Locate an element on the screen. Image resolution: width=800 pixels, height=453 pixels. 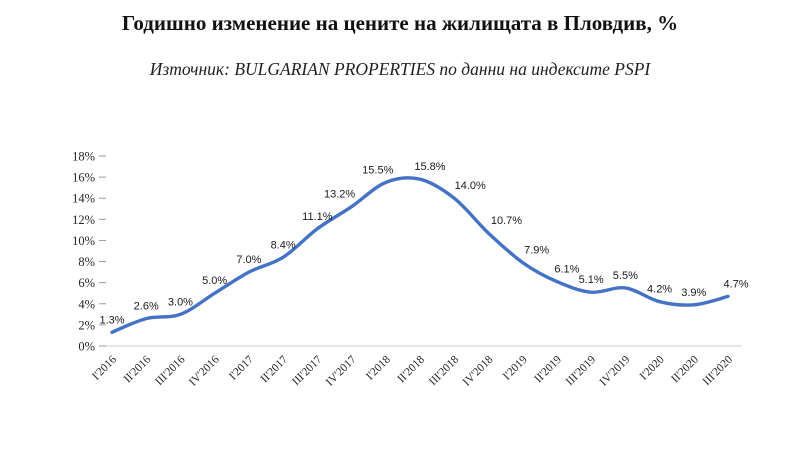
y-axis-label: 14% is located at coordinates (83, 199).